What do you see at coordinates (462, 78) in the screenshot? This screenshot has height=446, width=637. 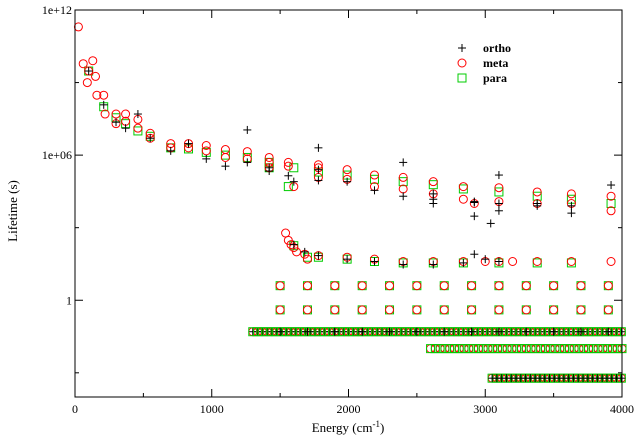 I see `legend-marker-para` at bounding box center [462, 78].